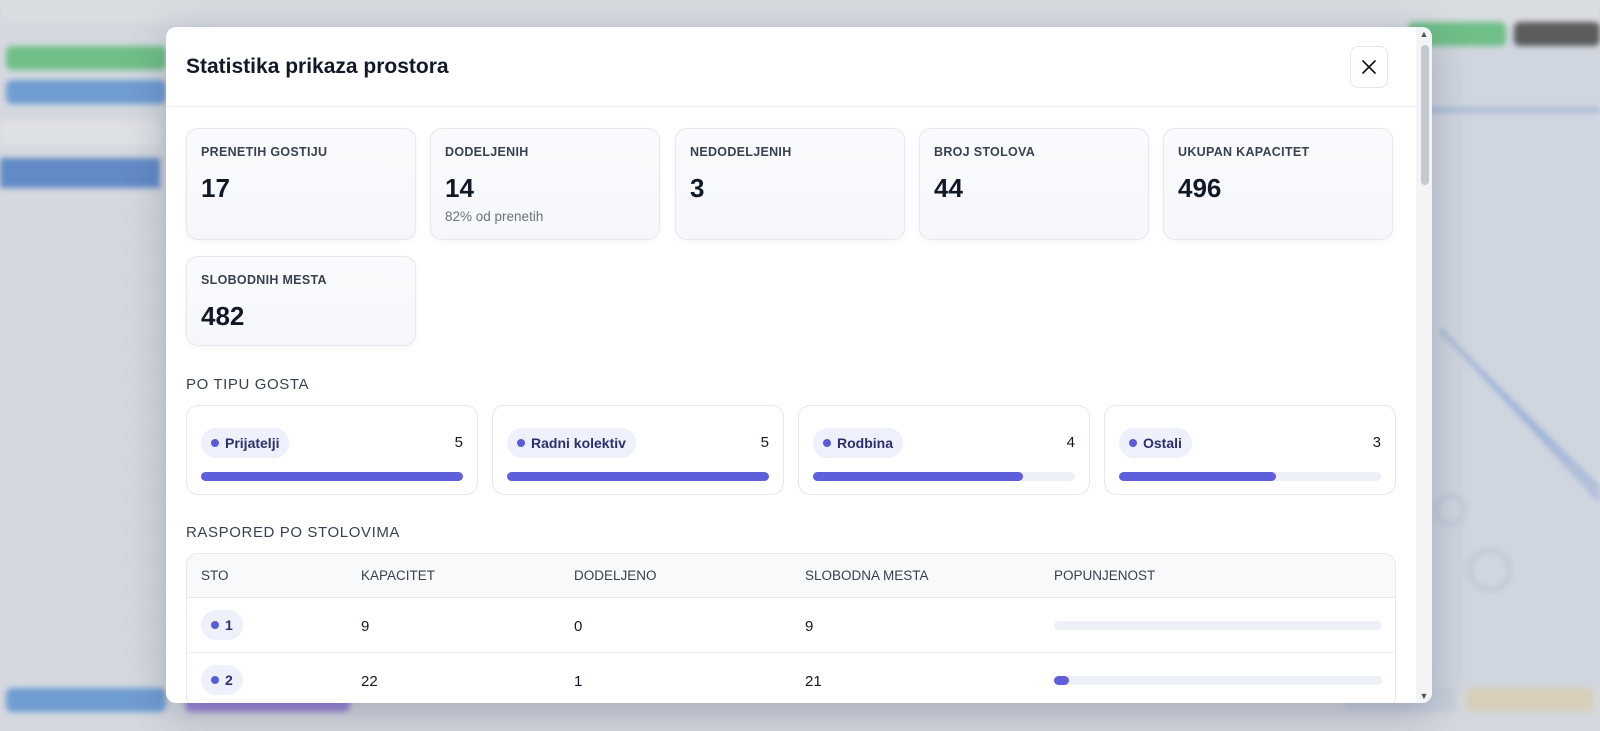 The width and height of the screenshot is (1600, 731). Describe the element at coordinates (1425, 115) in the screenshot. I see `scroll-thumb` at that location.